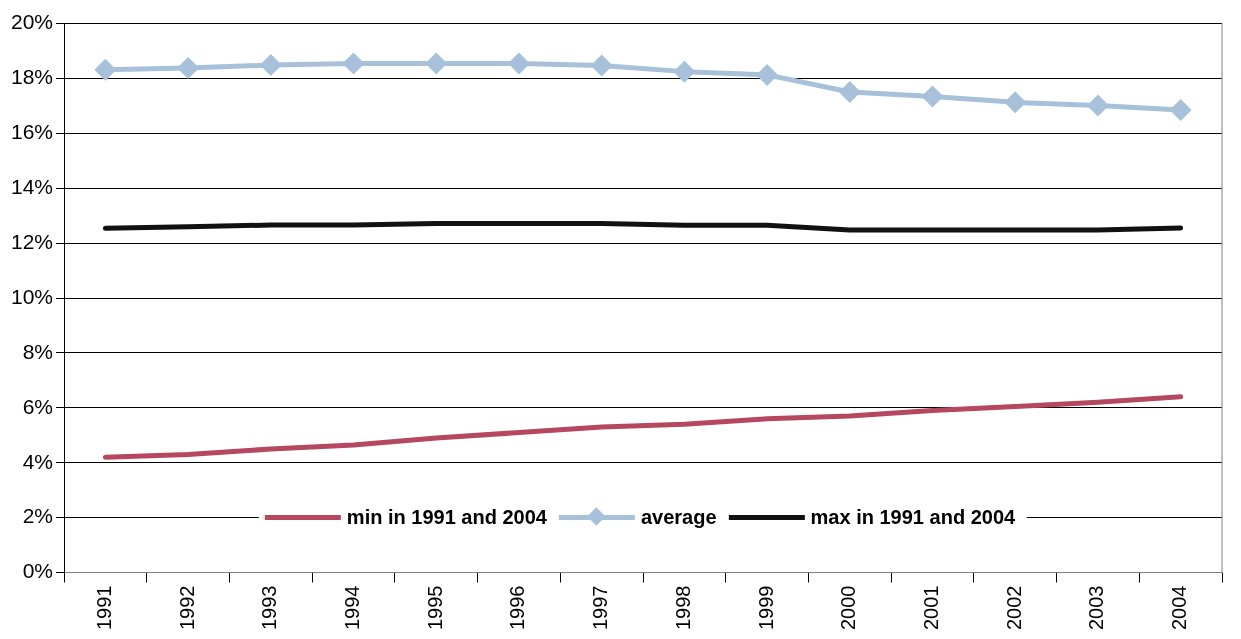  Describe the element at coordinates (1013, 608) in the screenshot. I see `x-tick-label: 2002` at that location.